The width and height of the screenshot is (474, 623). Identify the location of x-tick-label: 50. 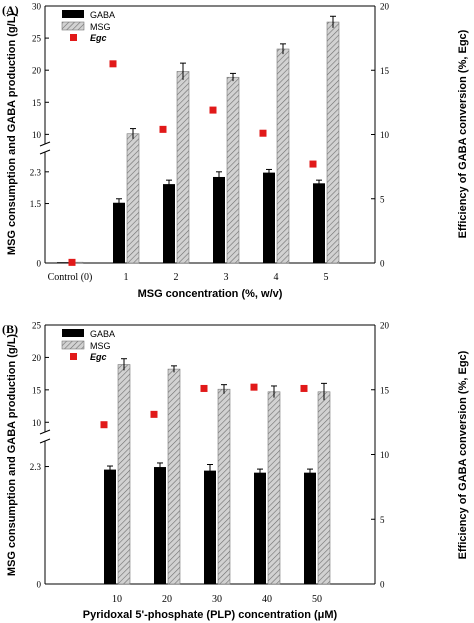
(317, 599).